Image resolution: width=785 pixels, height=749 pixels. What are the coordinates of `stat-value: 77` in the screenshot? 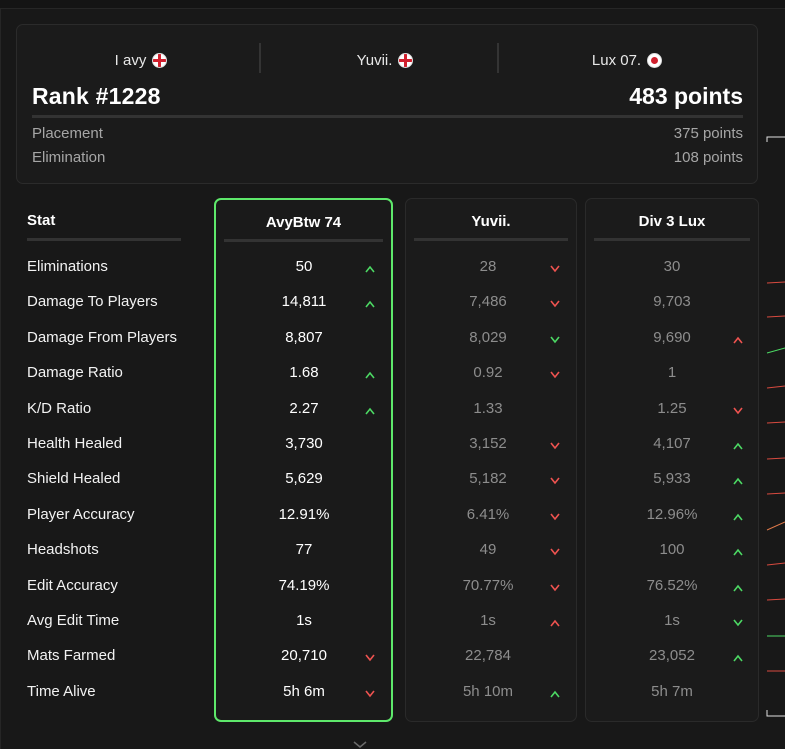 It's located at (304, 550).